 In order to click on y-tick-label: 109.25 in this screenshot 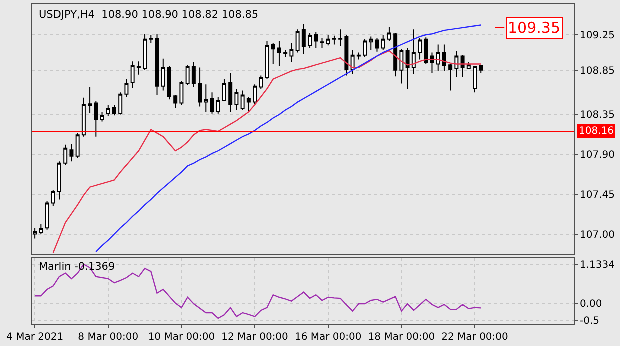, I will do `click(597, 36)`.